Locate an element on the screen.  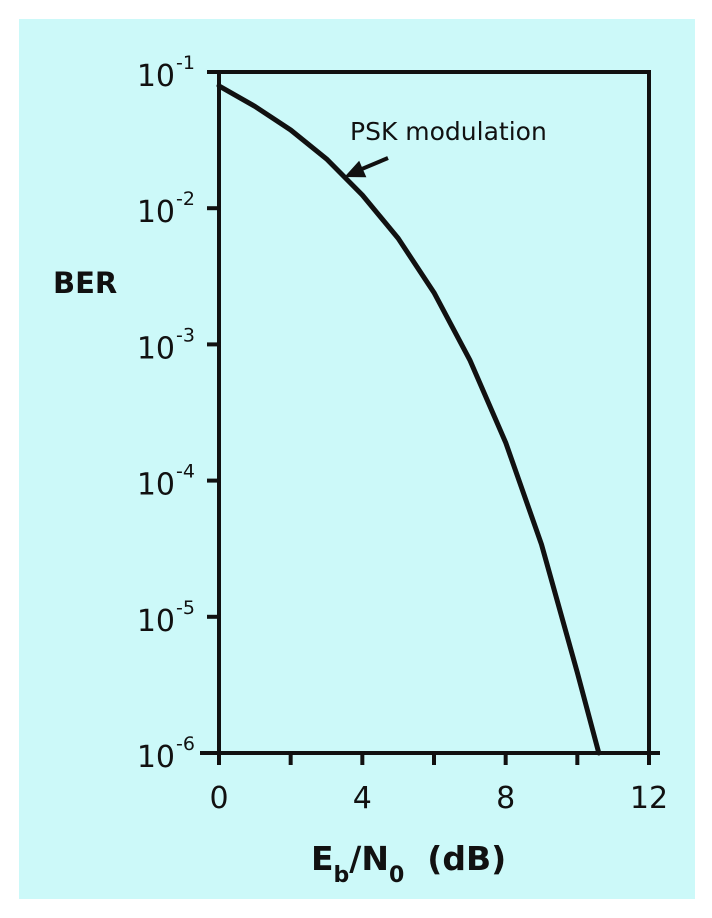
x-tick-label: 12 is located at coordinates (649, 798).